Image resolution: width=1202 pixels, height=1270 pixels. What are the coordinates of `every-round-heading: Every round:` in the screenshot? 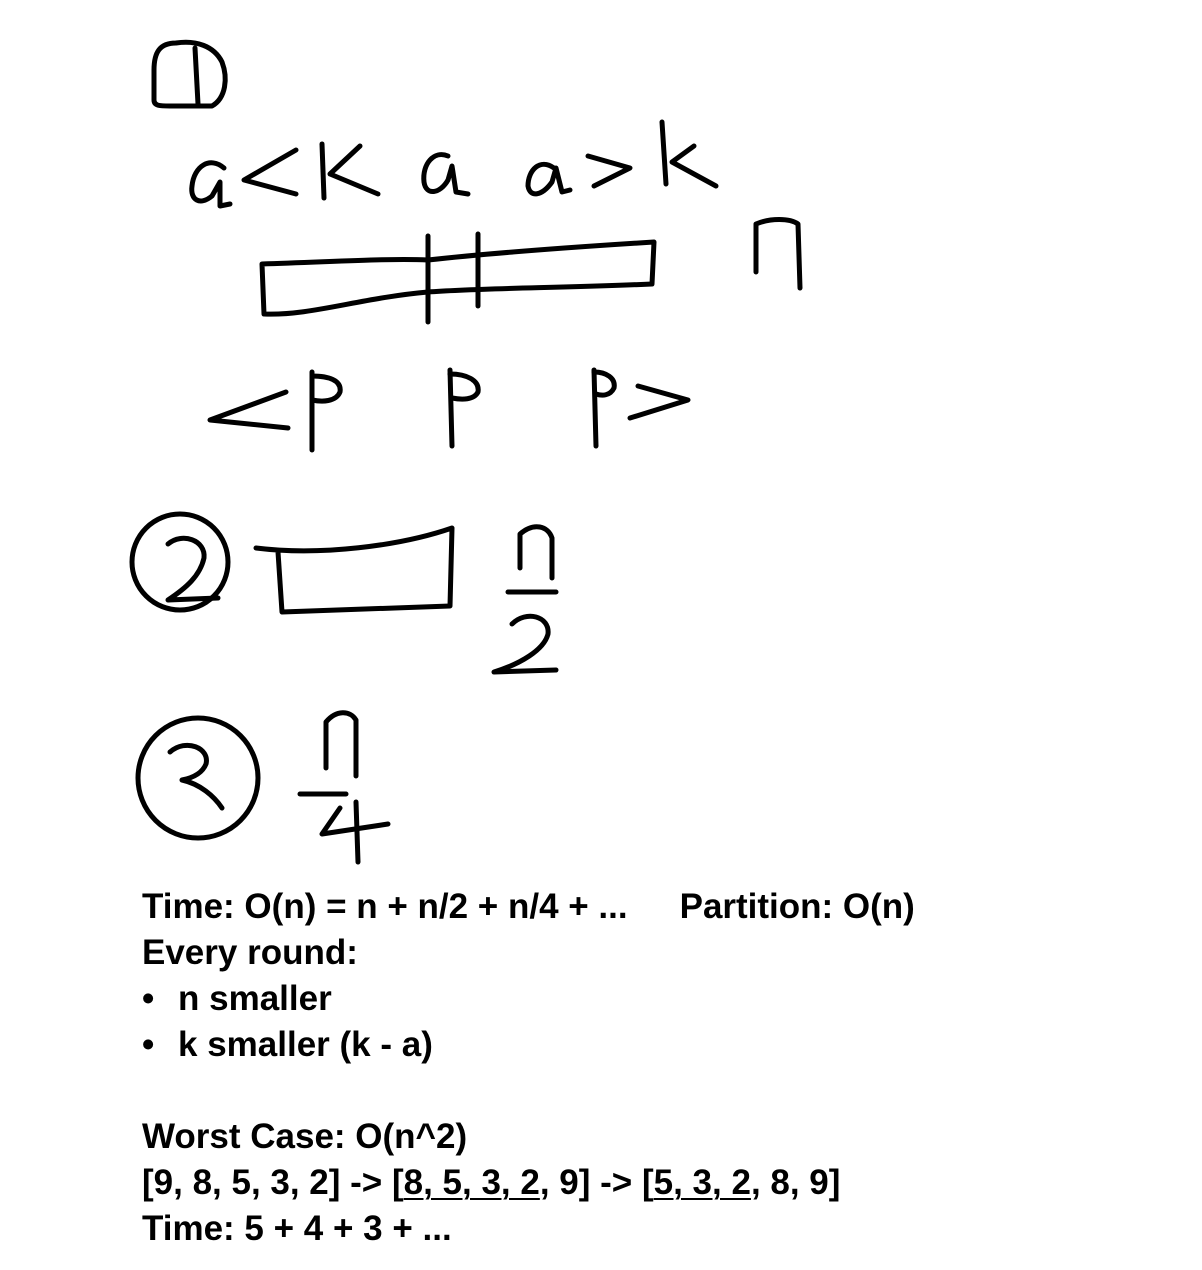 It's located at (250, 952).